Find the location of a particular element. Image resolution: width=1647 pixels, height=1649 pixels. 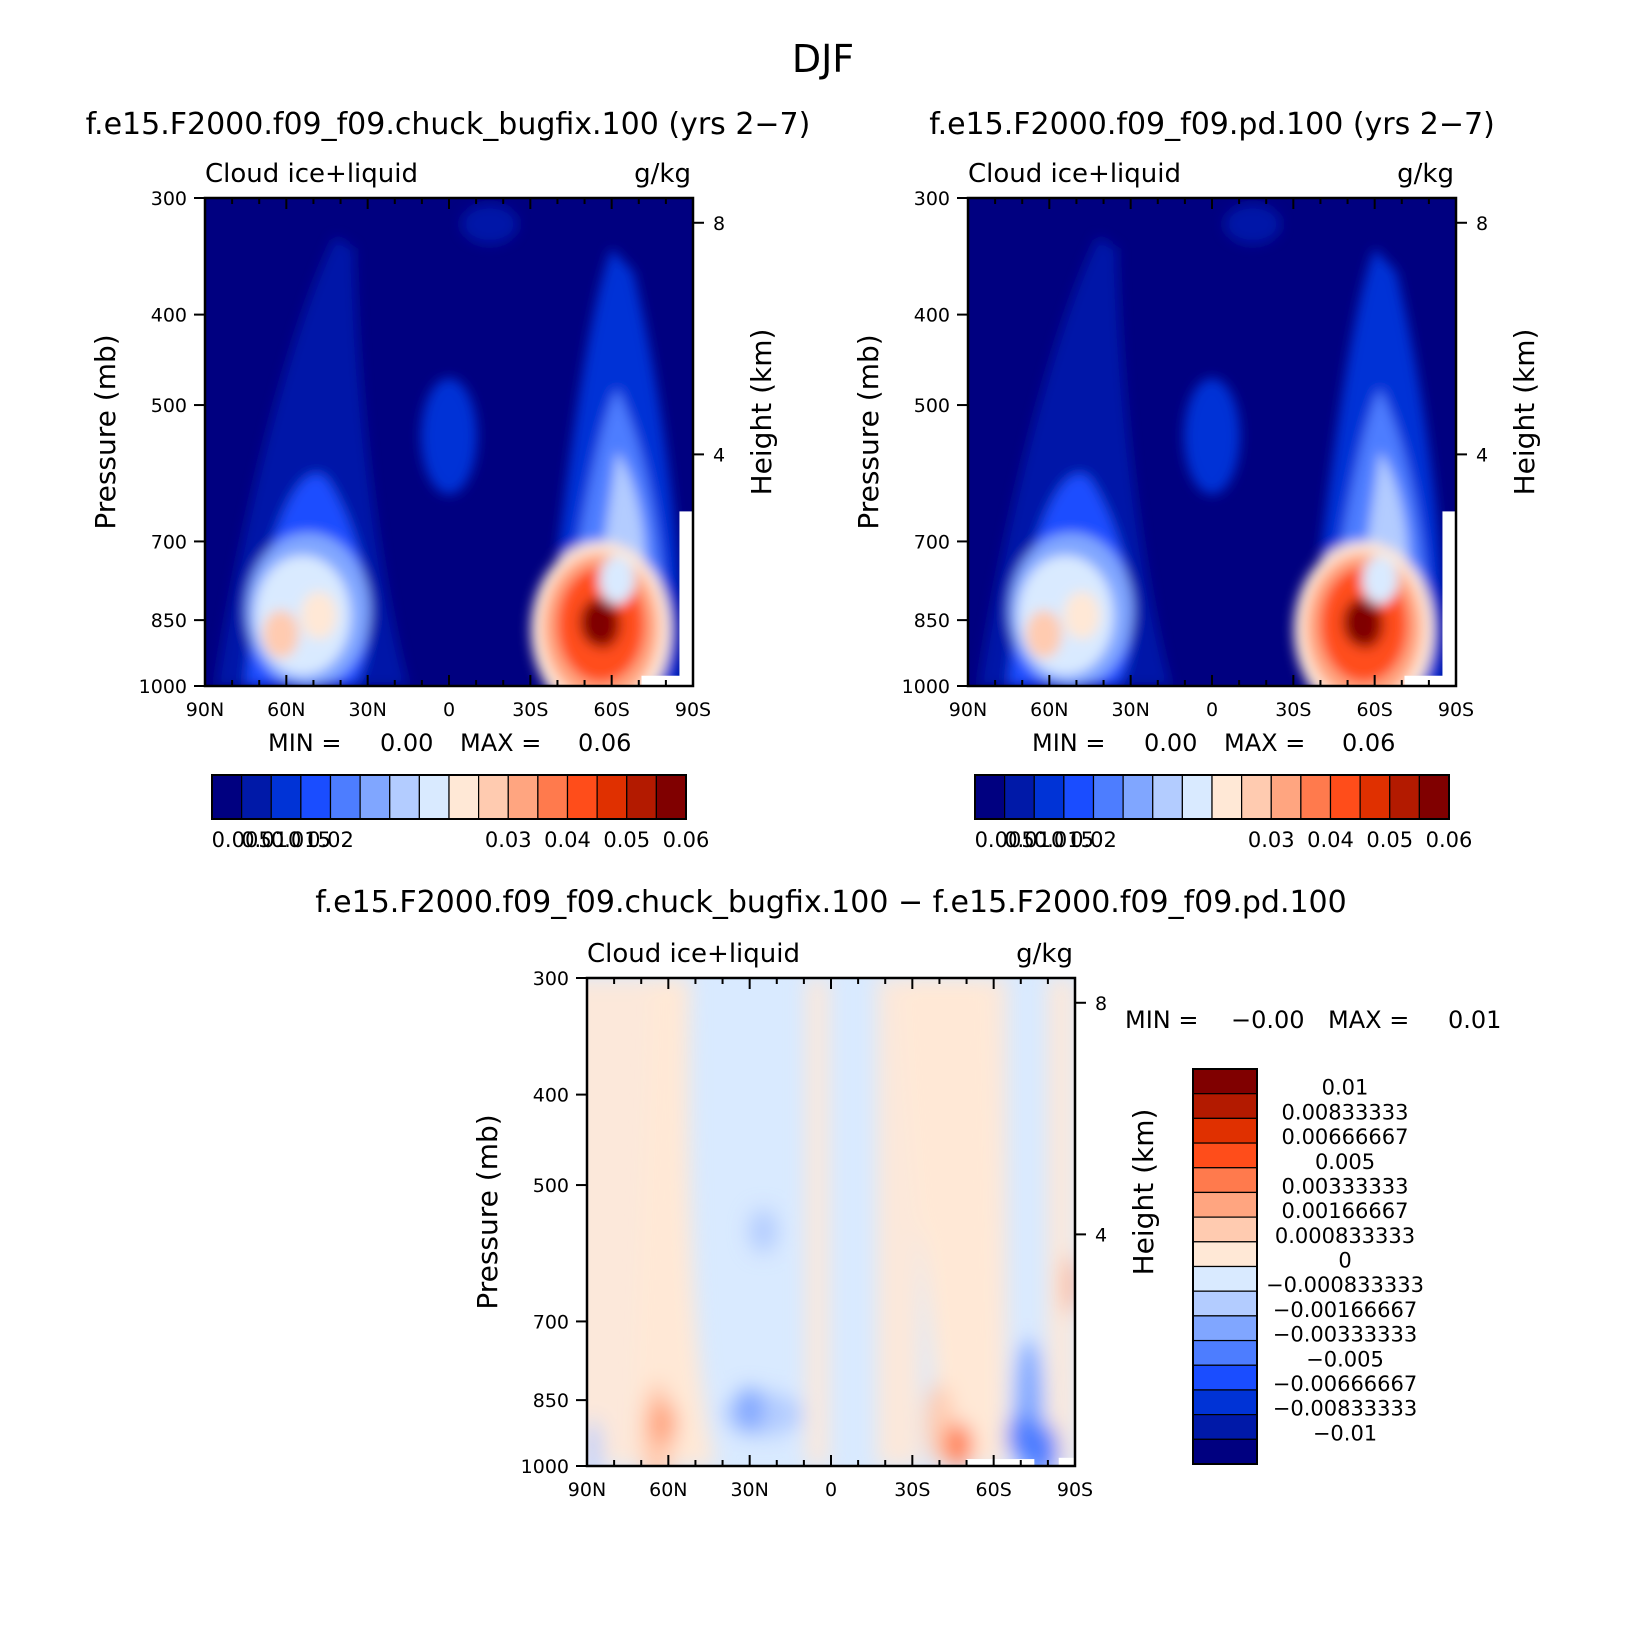

y-axis: 300 400 500 700 850 1000 Pressure (mb) is located at coordinates (529, 1223).